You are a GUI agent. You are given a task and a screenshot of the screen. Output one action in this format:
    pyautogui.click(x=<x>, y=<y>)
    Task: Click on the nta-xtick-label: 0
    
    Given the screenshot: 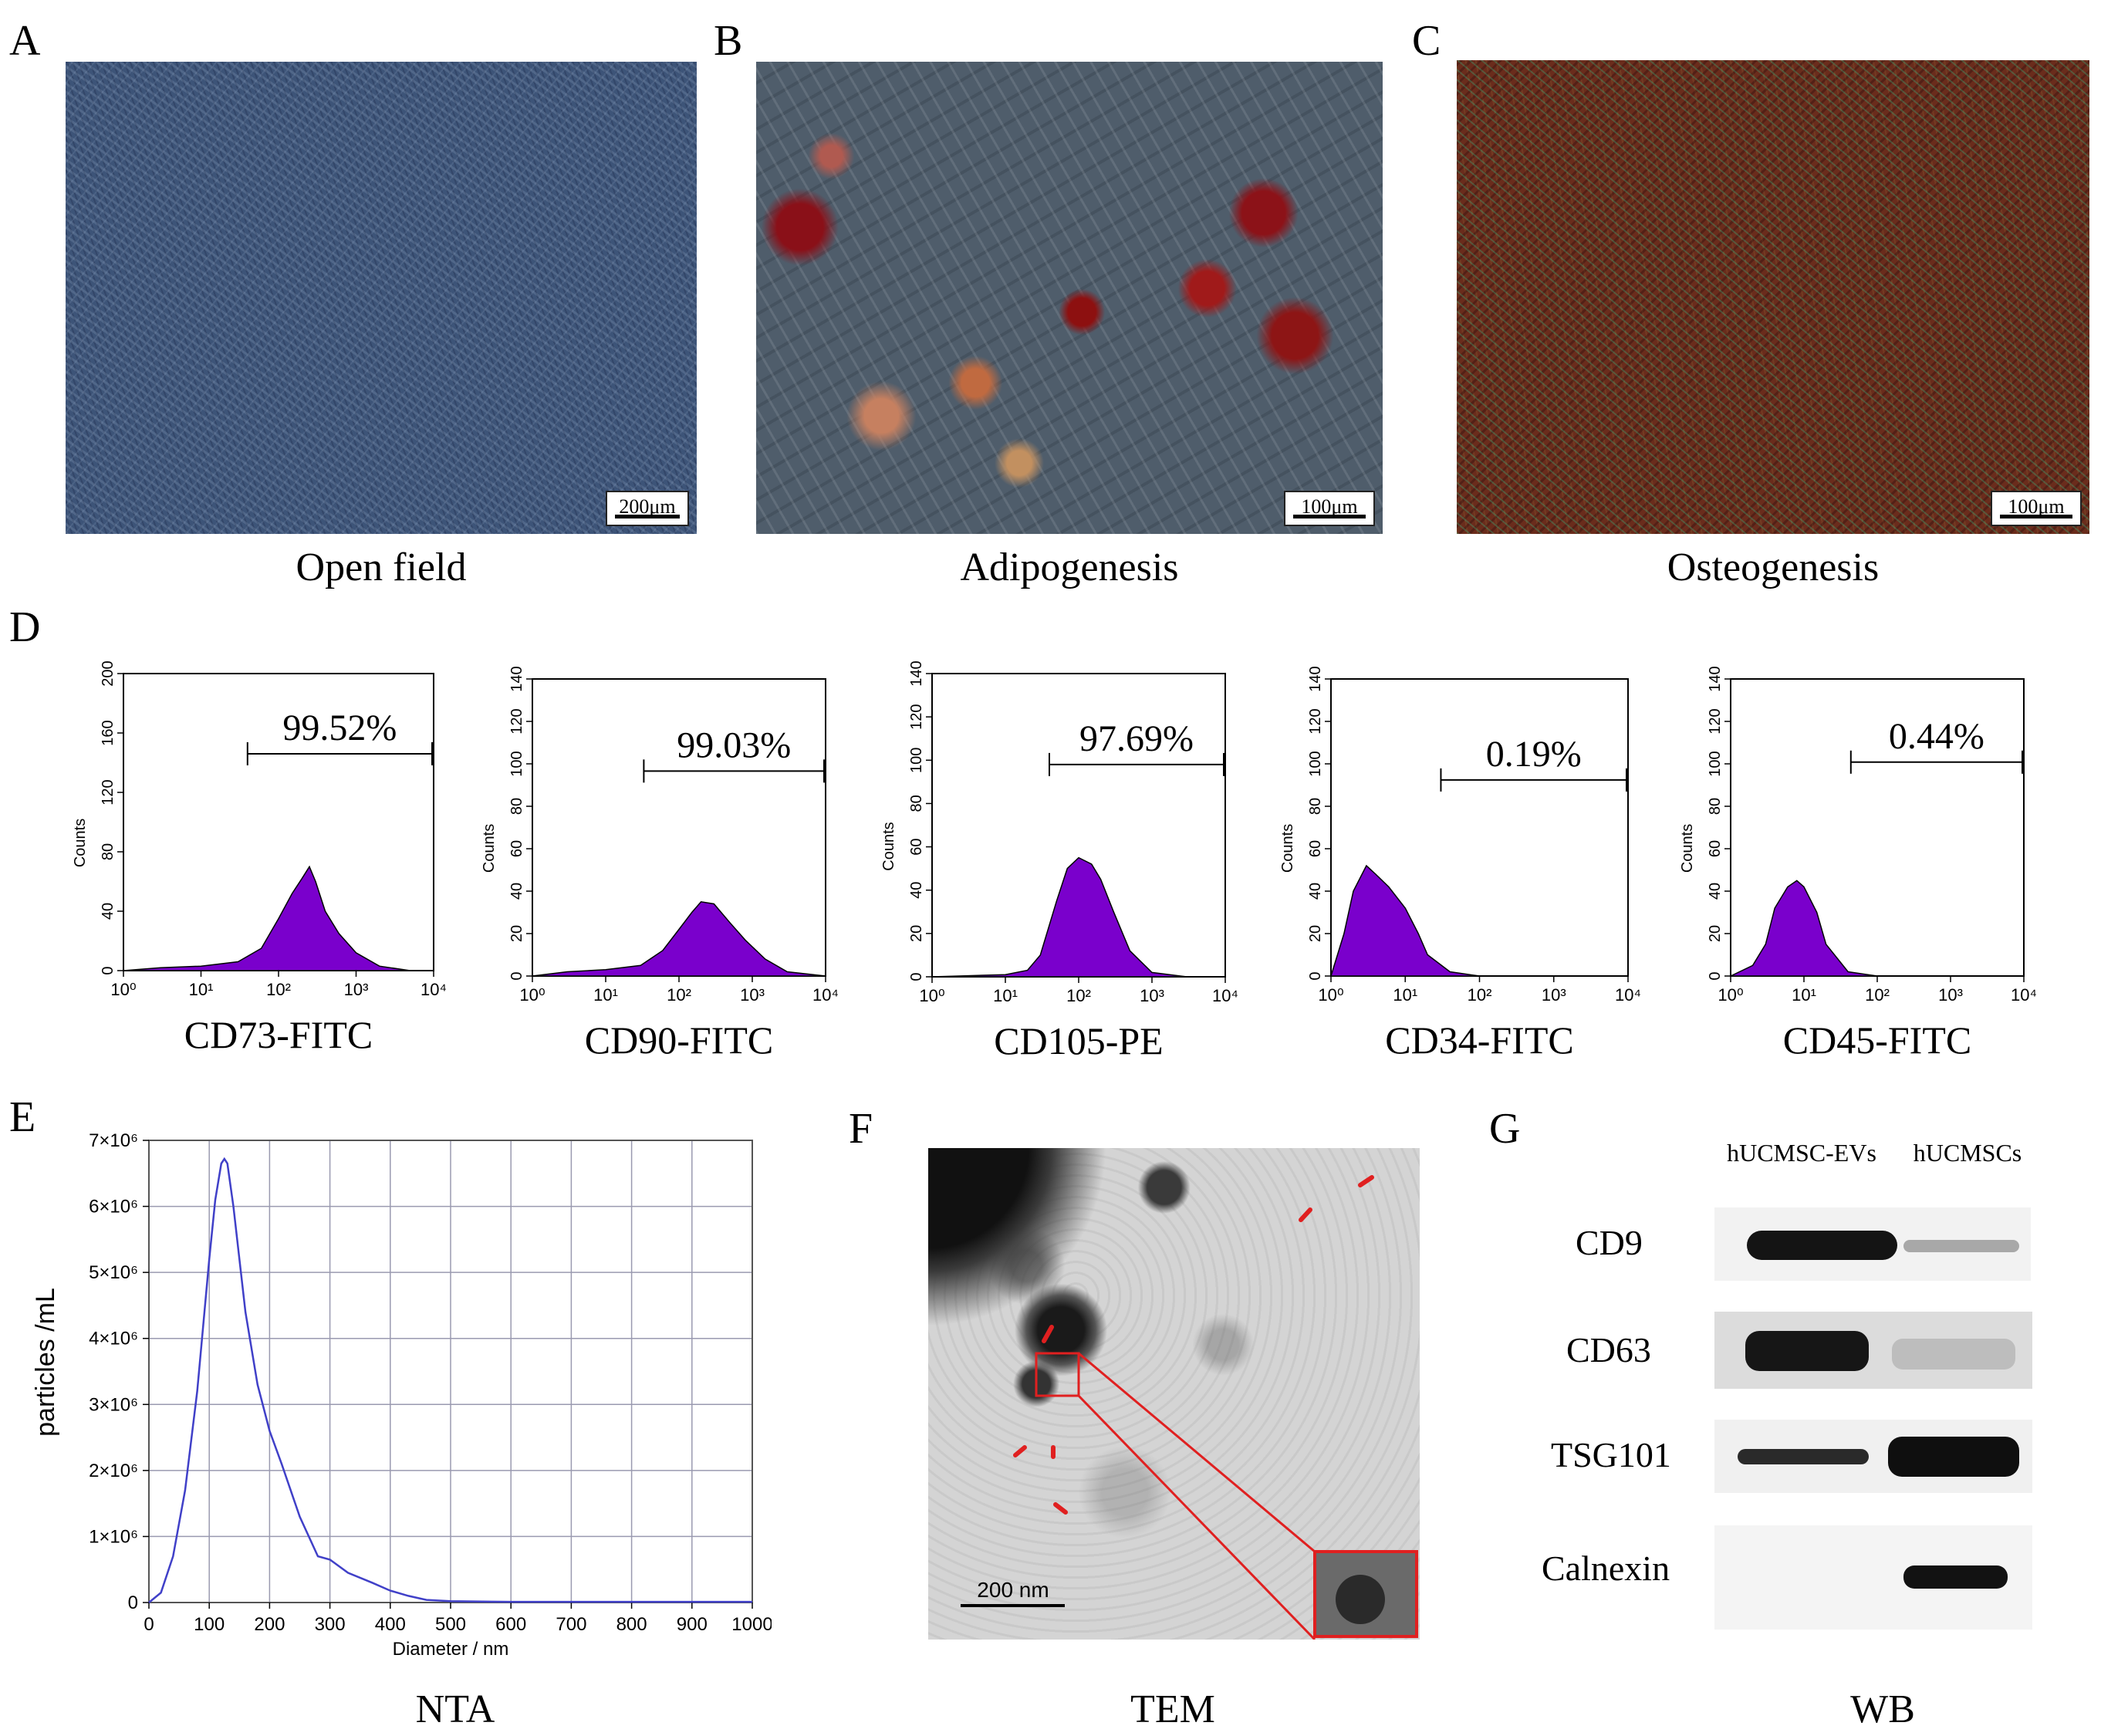 What is the action you would take?
    pyautogui.click(x=149, y=1624)
    